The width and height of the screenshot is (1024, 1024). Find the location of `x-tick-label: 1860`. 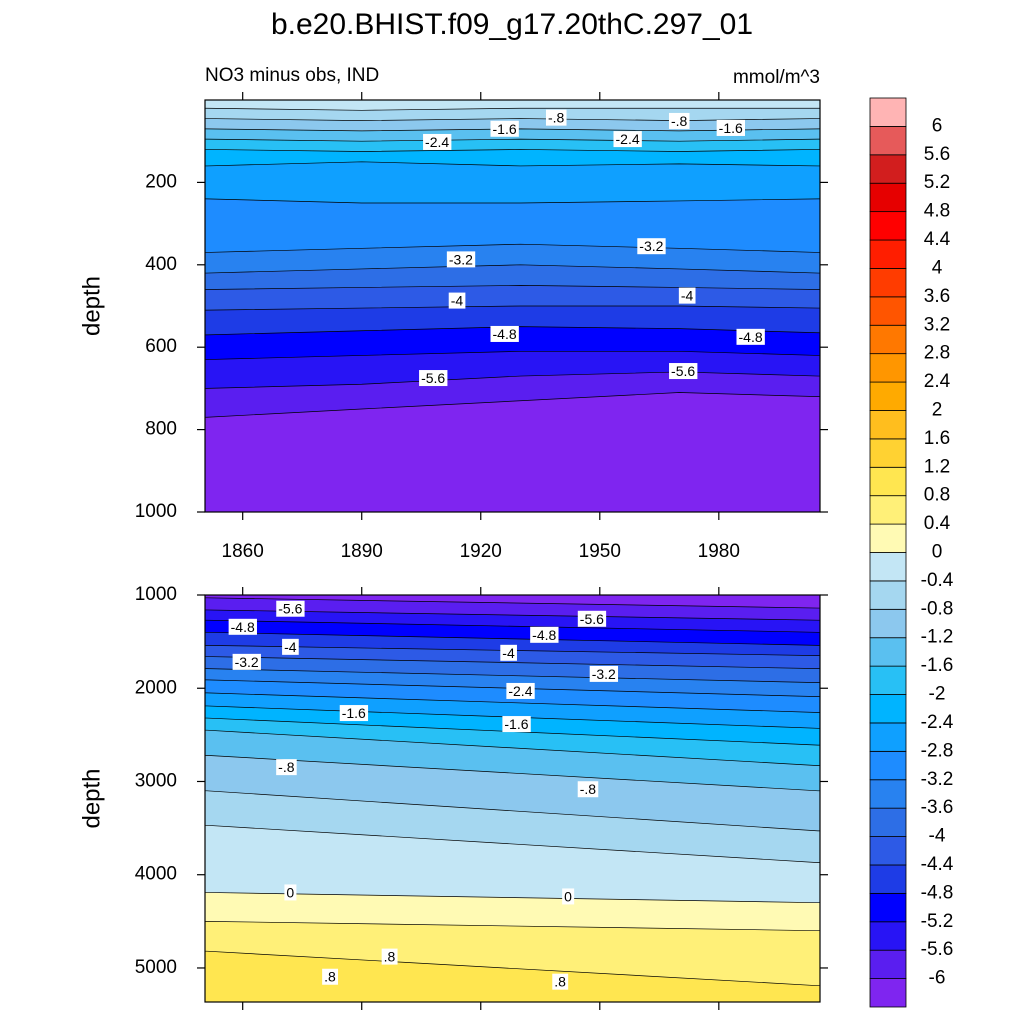

x-tick-label: 1860 is located at coordinates (243, 551).